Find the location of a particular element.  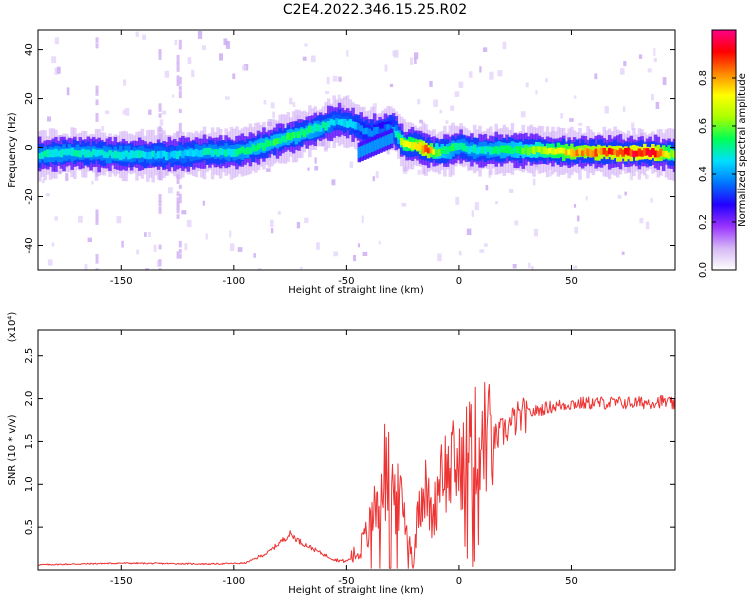

colorbar-label: Normalized spectral amplitude is located at coordinates (742, 150).